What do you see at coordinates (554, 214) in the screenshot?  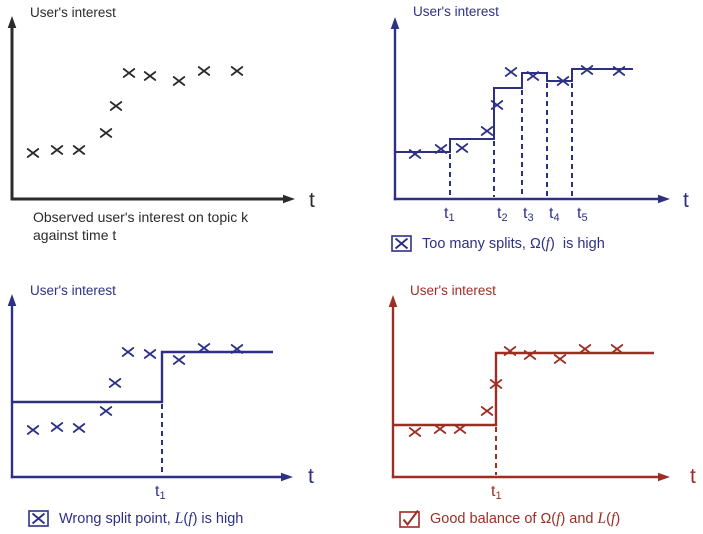 I see `split-label: t4` at bounding box center [554, 214].